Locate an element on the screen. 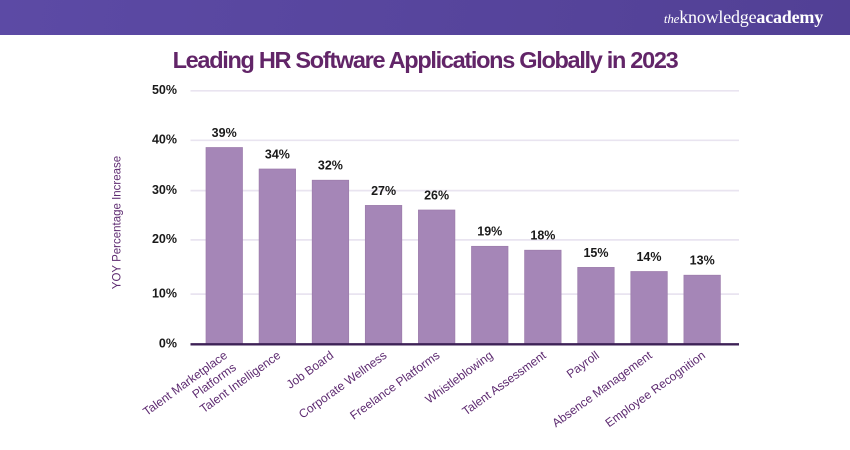  svg-text: 34% is located at coordinates (277, 154).